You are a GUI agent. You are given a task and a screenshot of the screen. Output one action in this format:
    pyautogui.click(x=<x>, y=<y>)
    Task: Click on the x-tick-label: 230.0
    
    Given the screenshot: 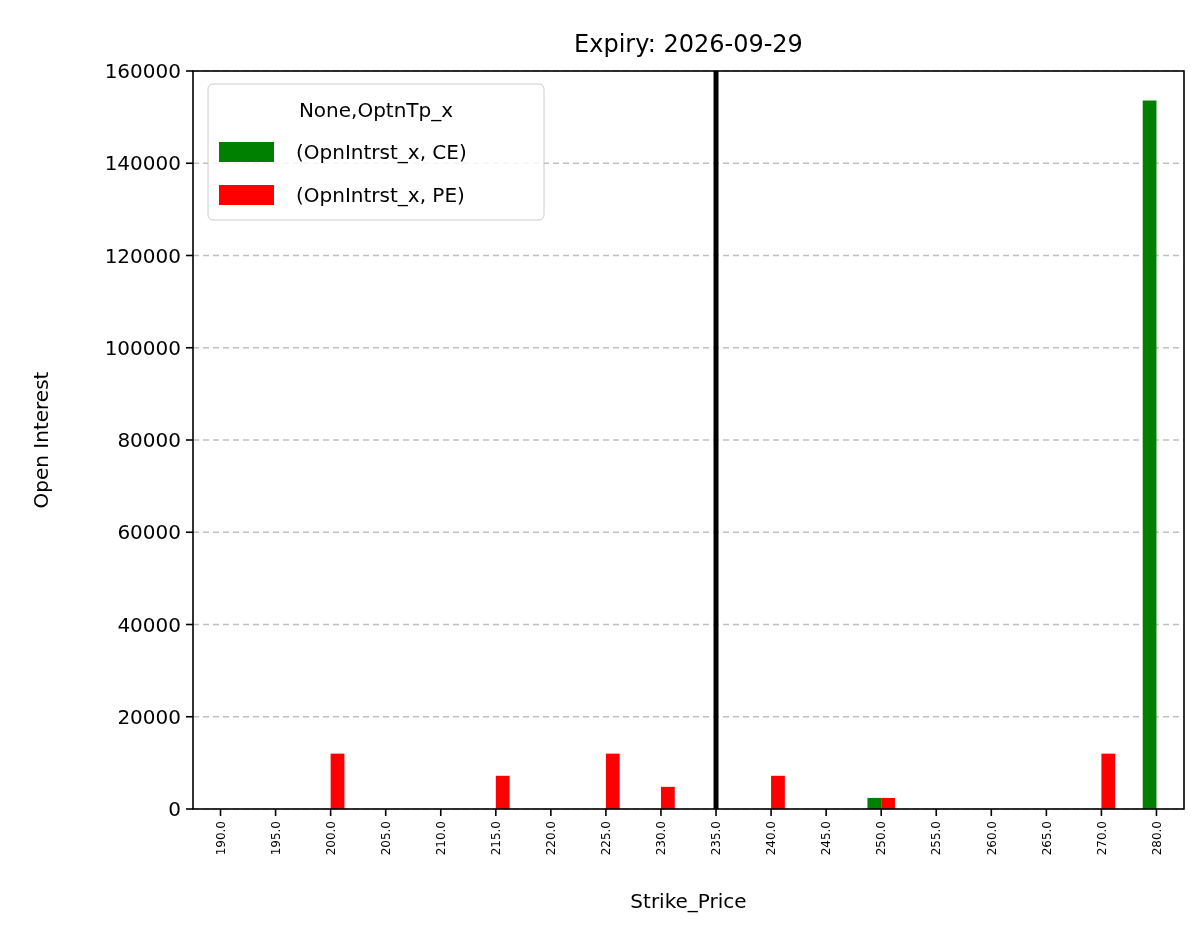 What is the action you would take?
    pyautogui.click(x=661, y=838)
    